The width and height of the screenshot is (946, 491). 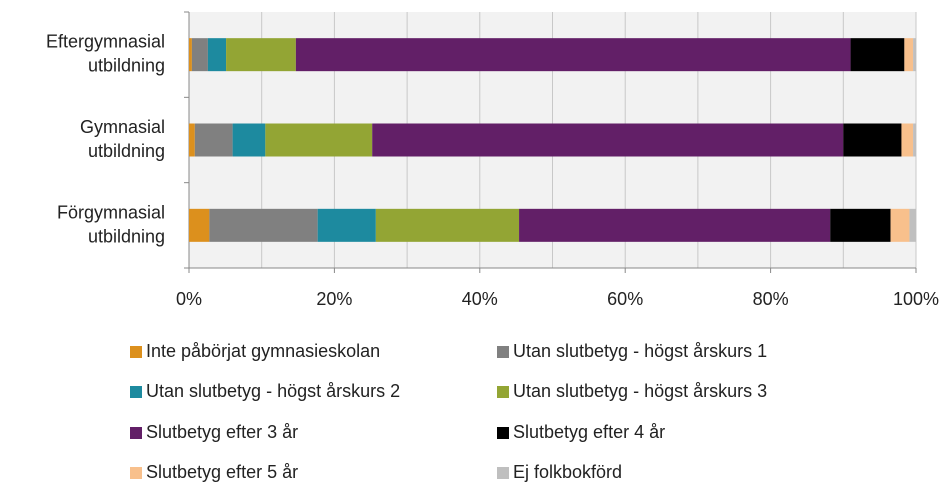 I want to click on legend-label: Utan slutbetyg - högst årskurs 3, so click(x=640, y=391).